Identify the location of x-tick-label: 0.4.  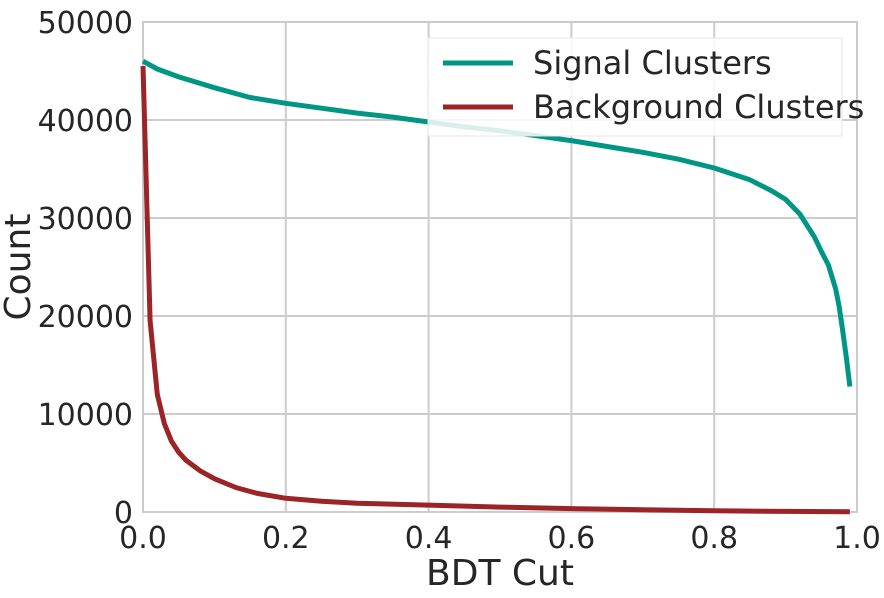
(429, 538).